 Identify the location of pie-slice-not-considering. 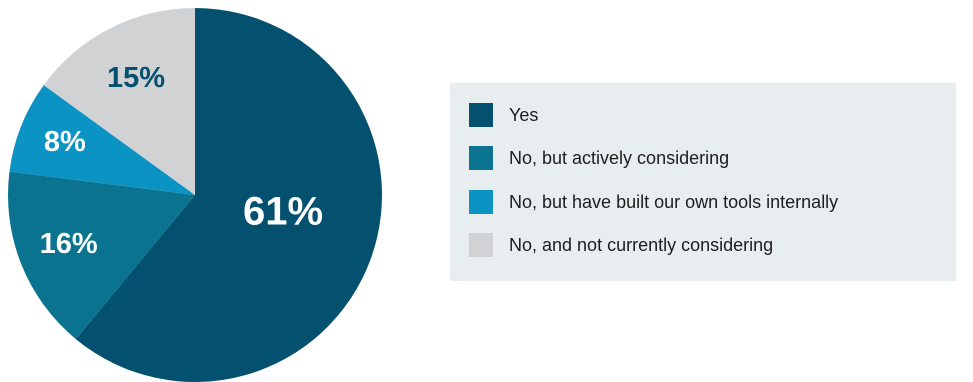
(119, 101).